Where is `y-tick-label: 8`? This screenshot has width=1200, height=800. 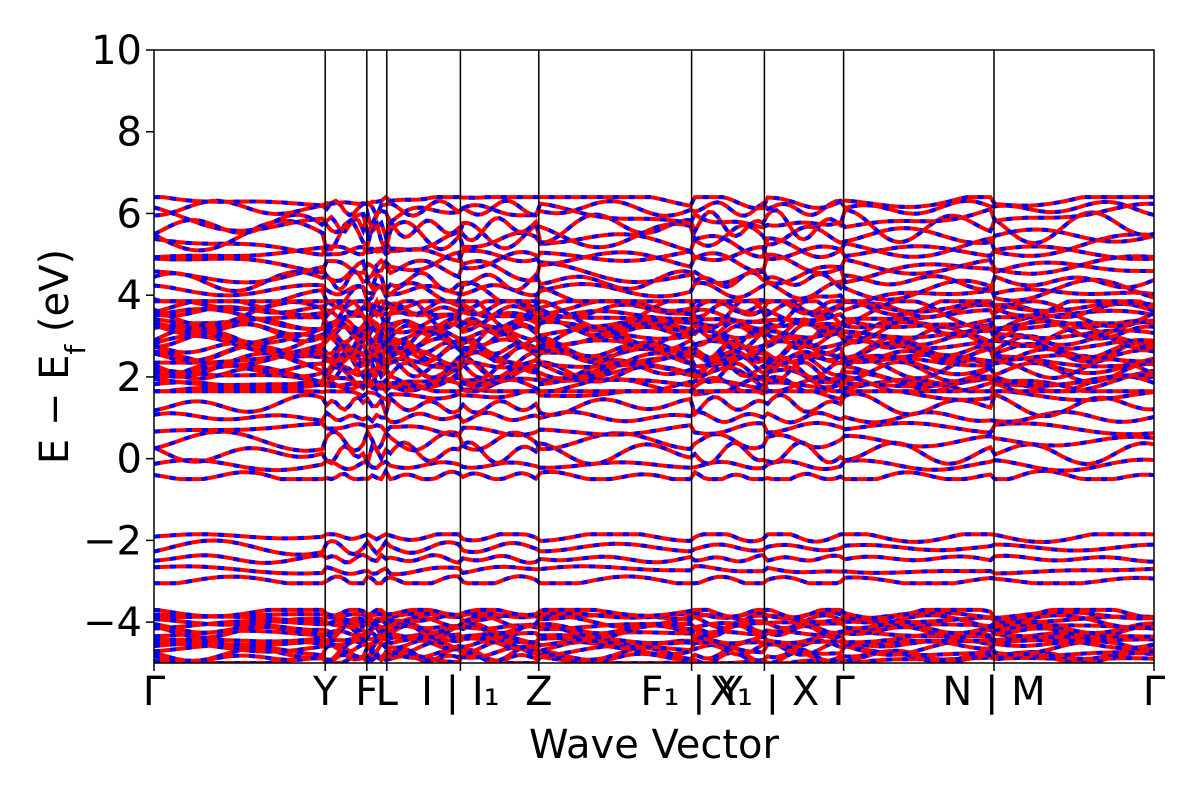
y-tick-label: 8 is located at coordinates (129, 133).